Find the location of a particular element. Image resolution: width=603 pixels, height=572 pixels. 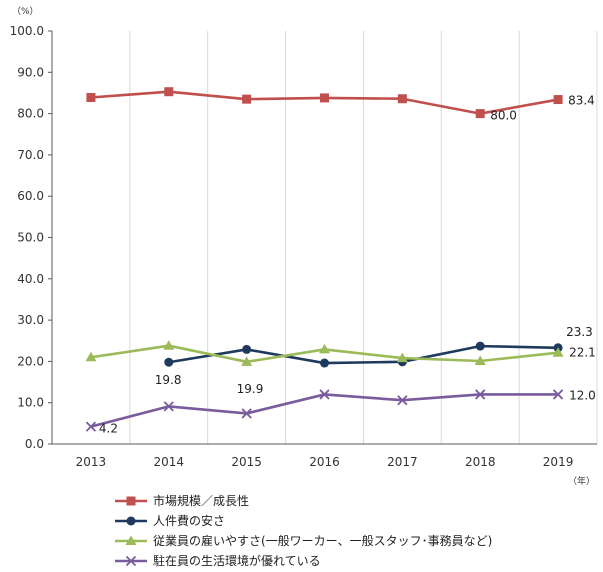

data-label: 22.1 is located at coordinates (582, 353).